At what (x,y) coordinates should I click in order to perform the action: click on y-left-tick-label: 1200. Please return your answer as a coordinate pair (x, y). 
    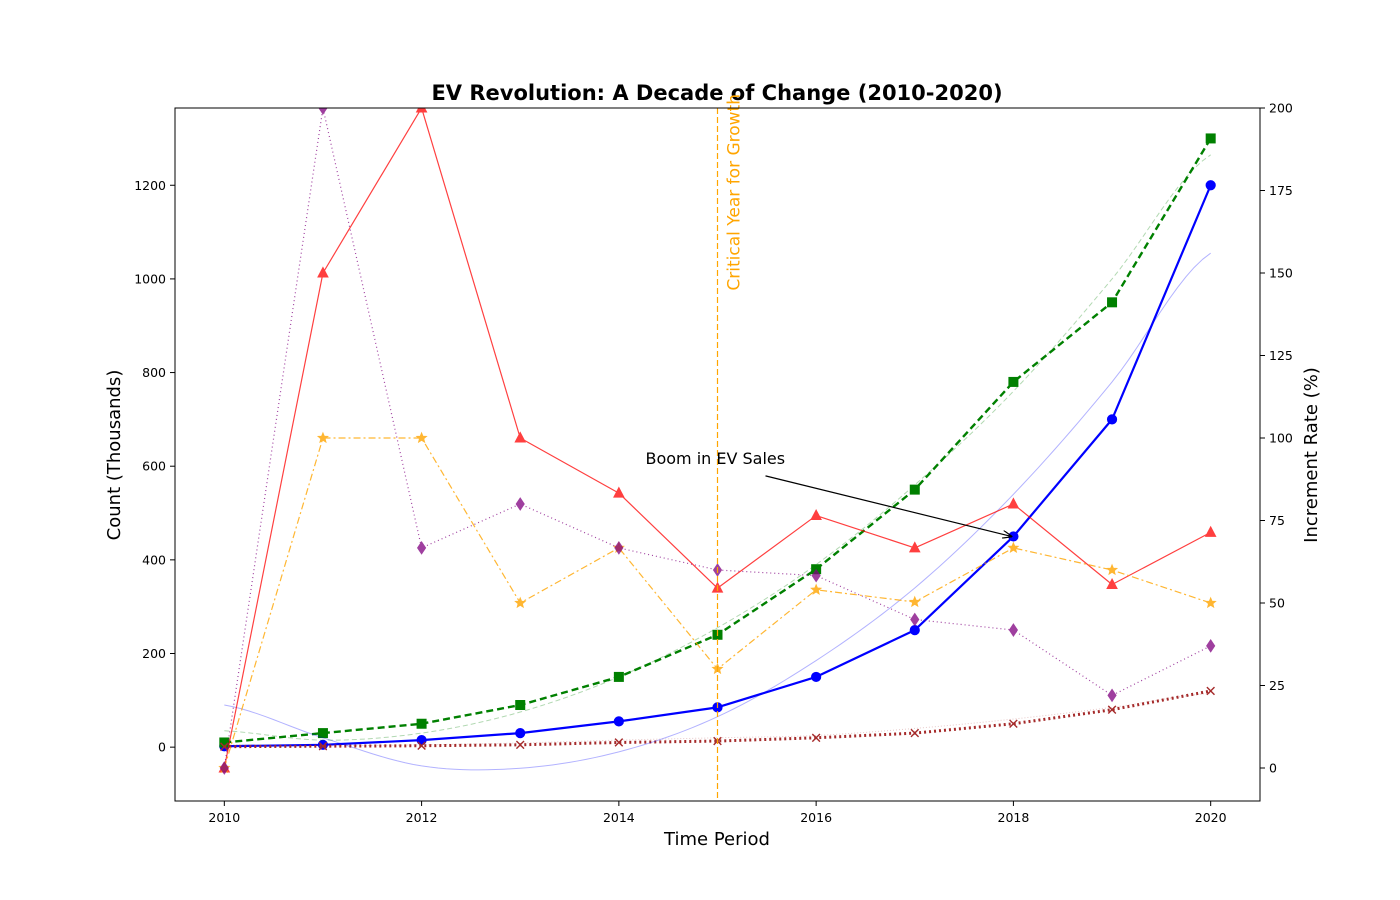
    Looking at the image, I should click on (150, 185).